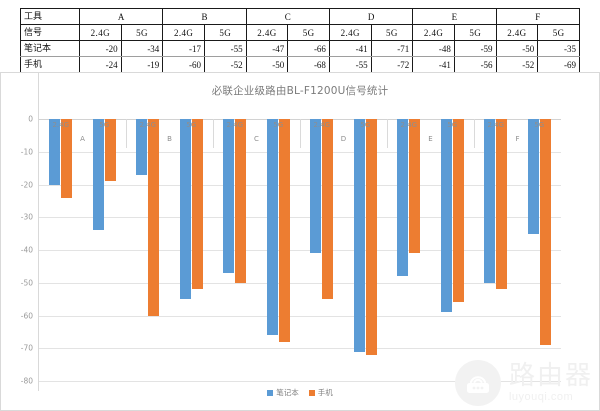  Describe the element at coordinates (283, 392) in the screenshot. I see `legend-item: 笔记本` at that location.